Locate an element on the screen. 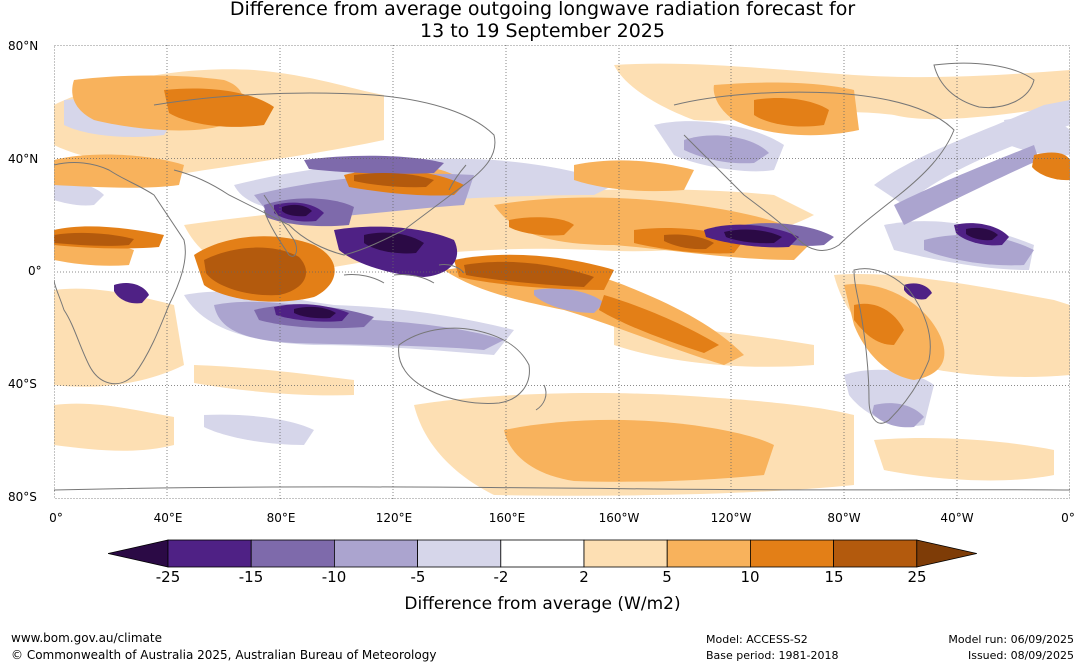 The height and width of the screenshot is (667, 1085). lat-label-equator: 0° is located at coordinates (35, 271).